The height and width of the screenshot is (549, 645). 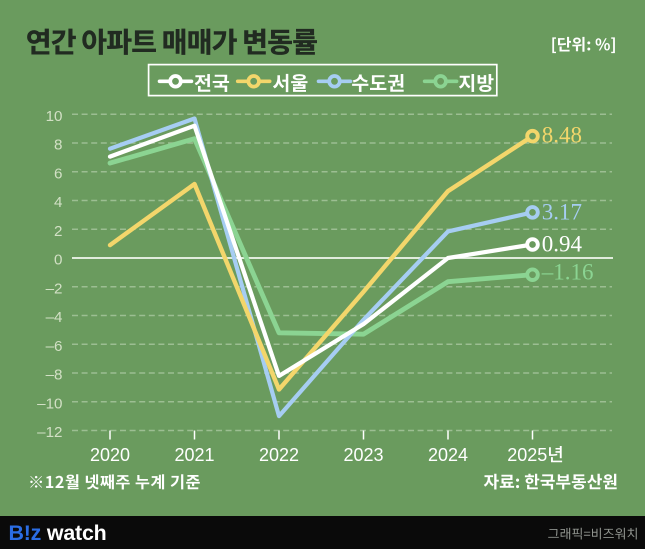 What do you see at coordinates (567, 272) in the screenshot?
I see `svg-text: –1.16` at bounding box center [567, 272].